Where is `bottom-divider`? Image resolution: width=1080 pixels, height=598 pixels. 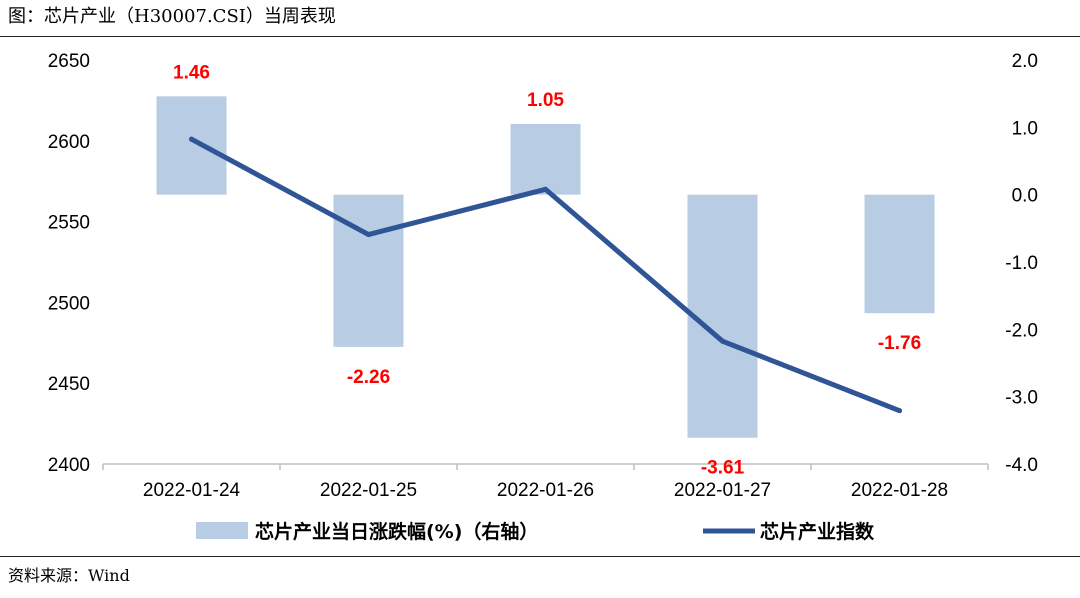 bottom-divider is located at coordinates (540, 556).